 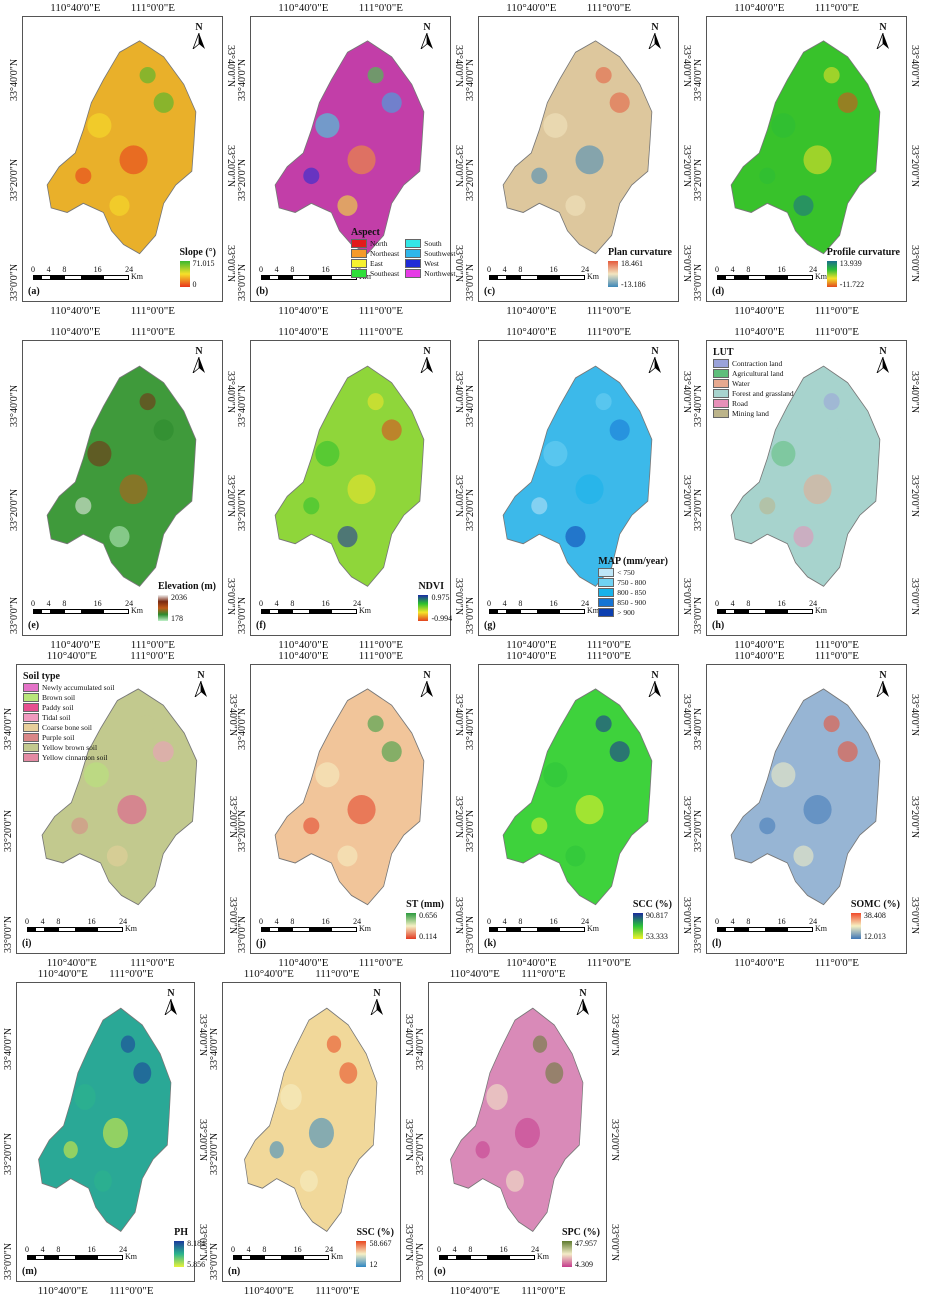 What do you see at coordinates (365, 232) in the screenshot?
I see `legend-title: Aspect` at bounding box center [365, 232].